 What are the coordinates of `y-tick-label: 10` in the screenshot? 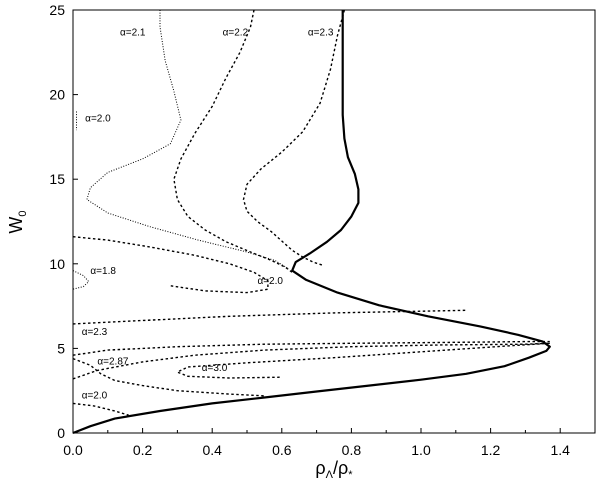 It's located at (57, 264).